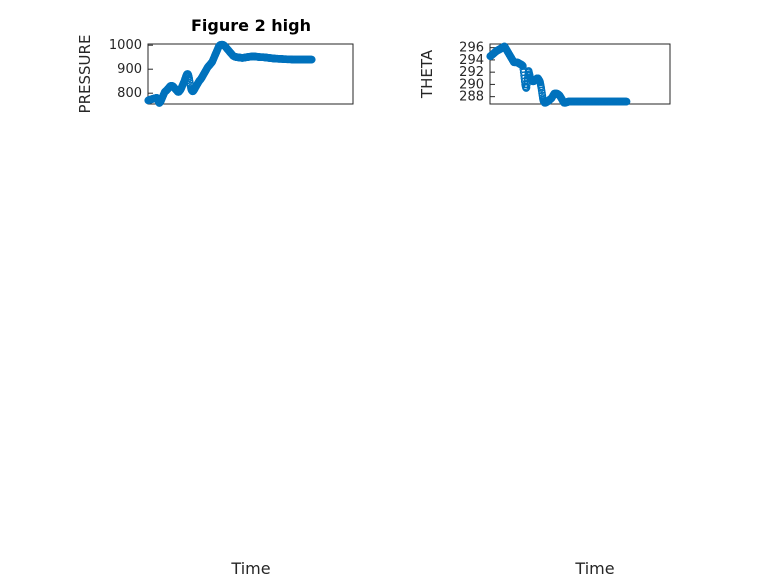 Image resolution: width=778 pixels, height=583 pixels. I want to click on y-tick-label: 296, so click(471, 48).